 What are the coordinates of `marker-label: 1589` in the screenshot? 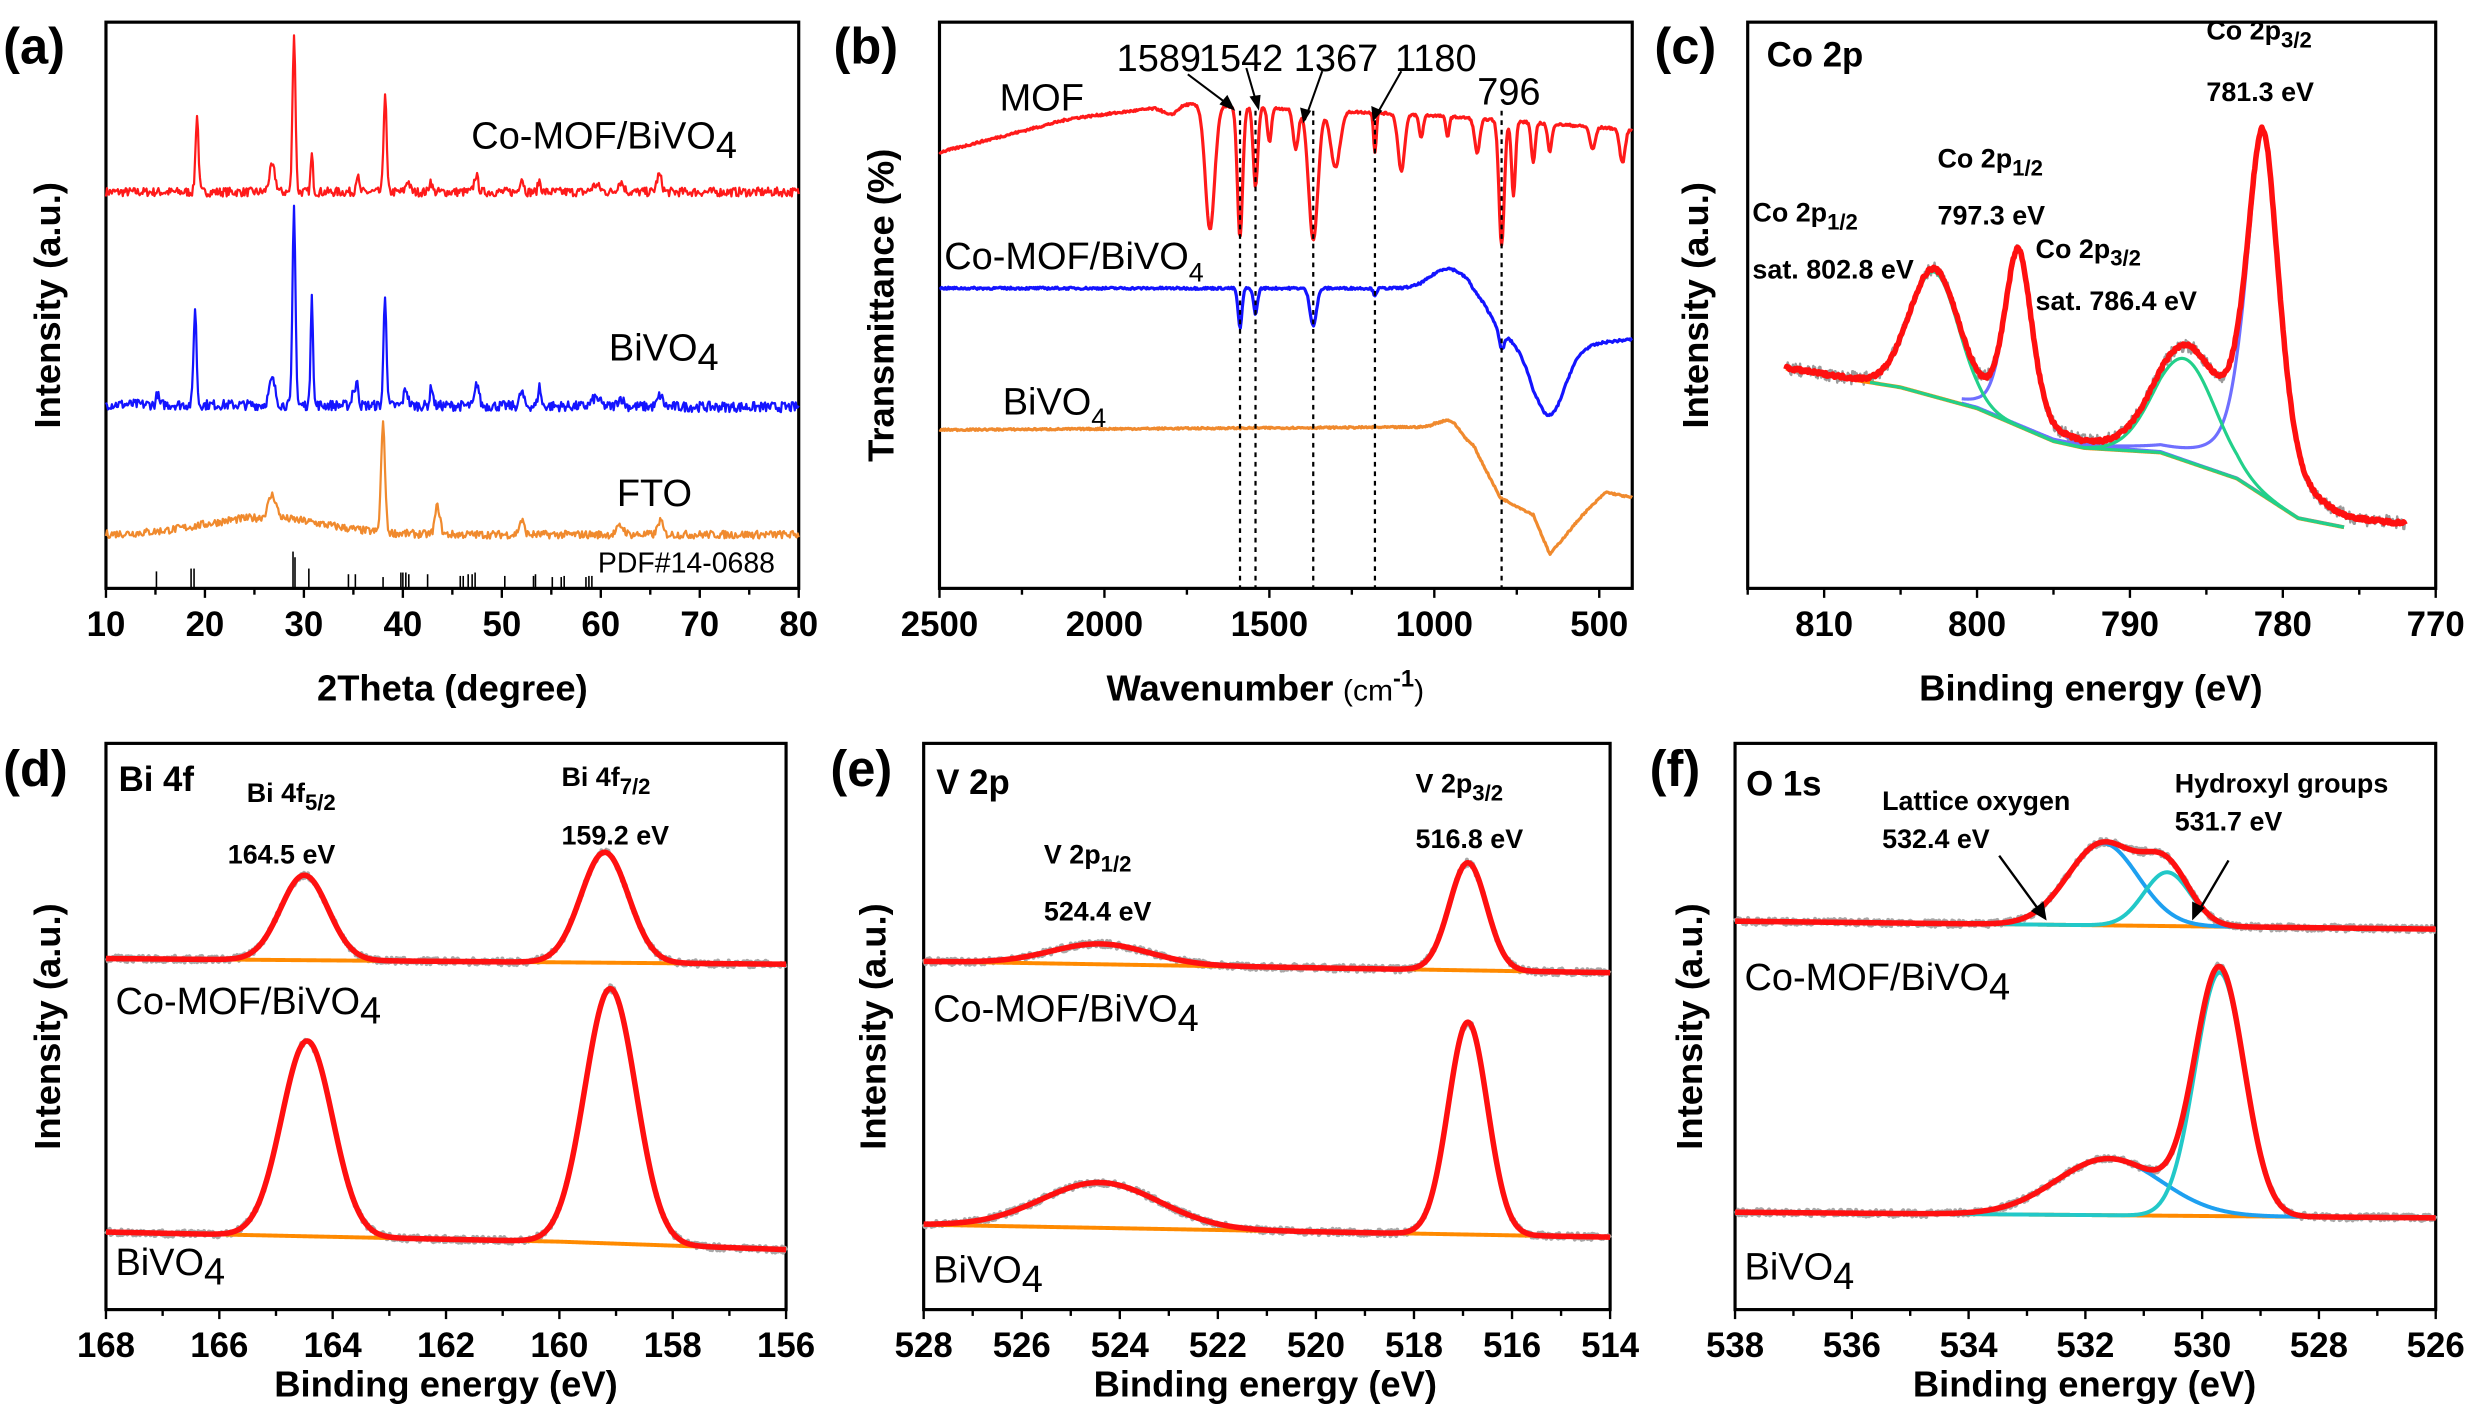 It's located at (1159, 59).